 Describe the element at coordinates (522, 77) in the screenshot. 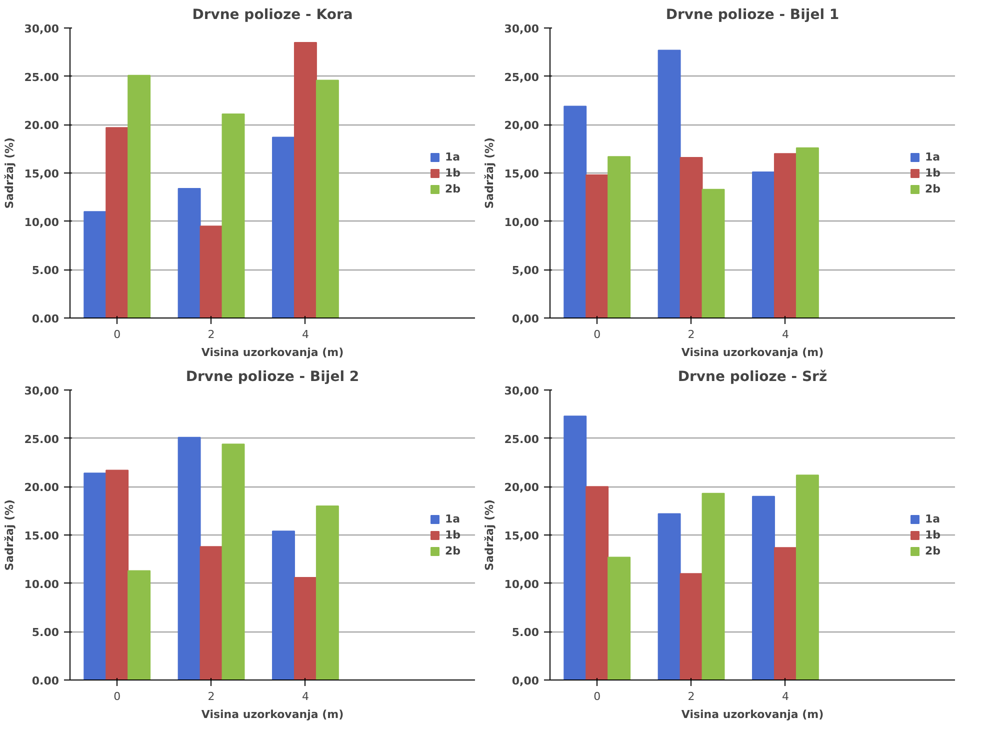

I see `y-tick-label: 25,00` at that location.